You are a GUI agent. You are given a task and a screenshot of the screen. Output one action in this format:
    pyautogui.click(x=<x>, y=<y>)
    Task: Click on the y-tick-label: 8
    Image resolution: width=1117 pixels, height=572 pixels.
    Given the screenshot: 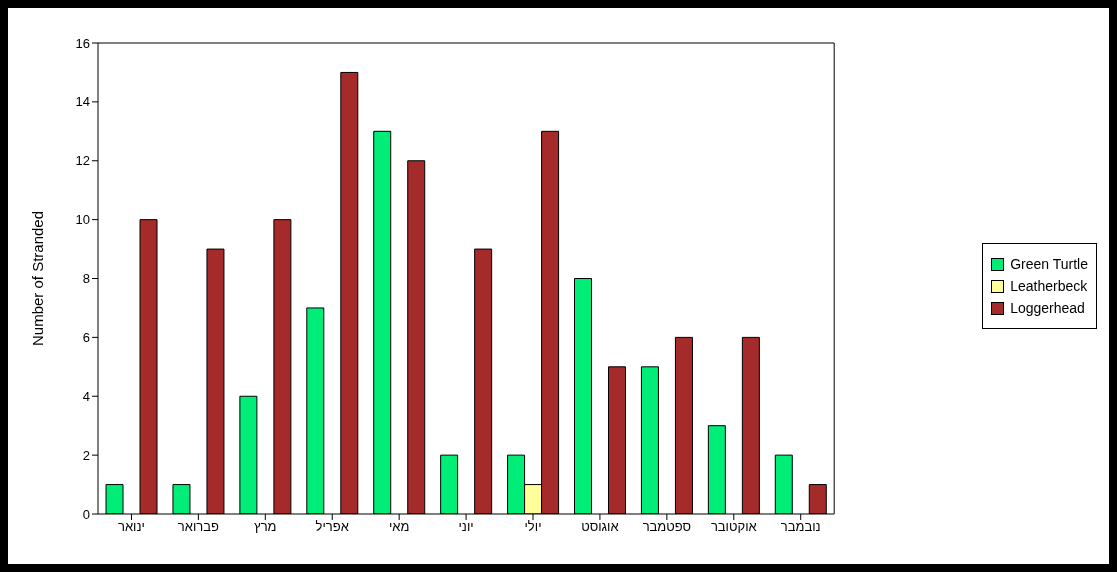 What is the action you would take?
    pyautogui.click(x=86, y=279)
    